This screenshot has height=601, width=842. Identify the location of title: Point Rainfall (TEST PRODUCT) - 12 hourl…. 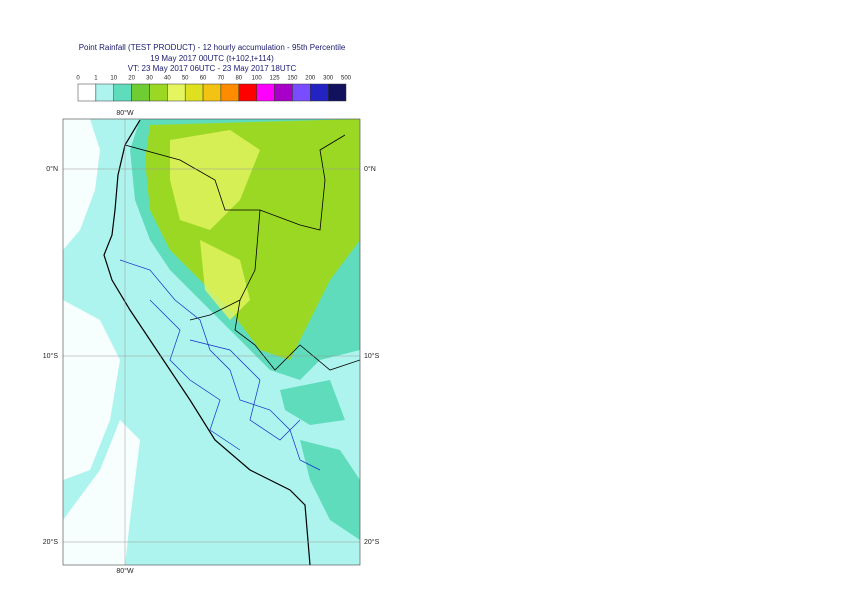
(212, 47).